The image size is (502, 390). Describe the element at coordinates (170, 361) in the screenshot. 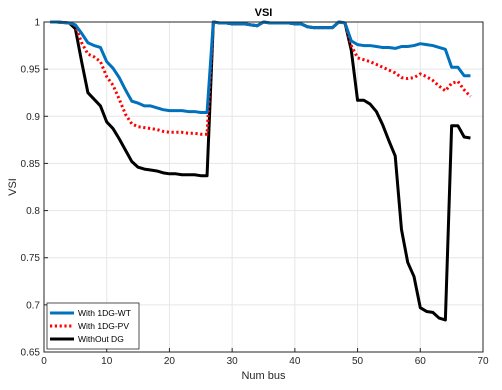

I see `x-tick-label: 20` at that location.